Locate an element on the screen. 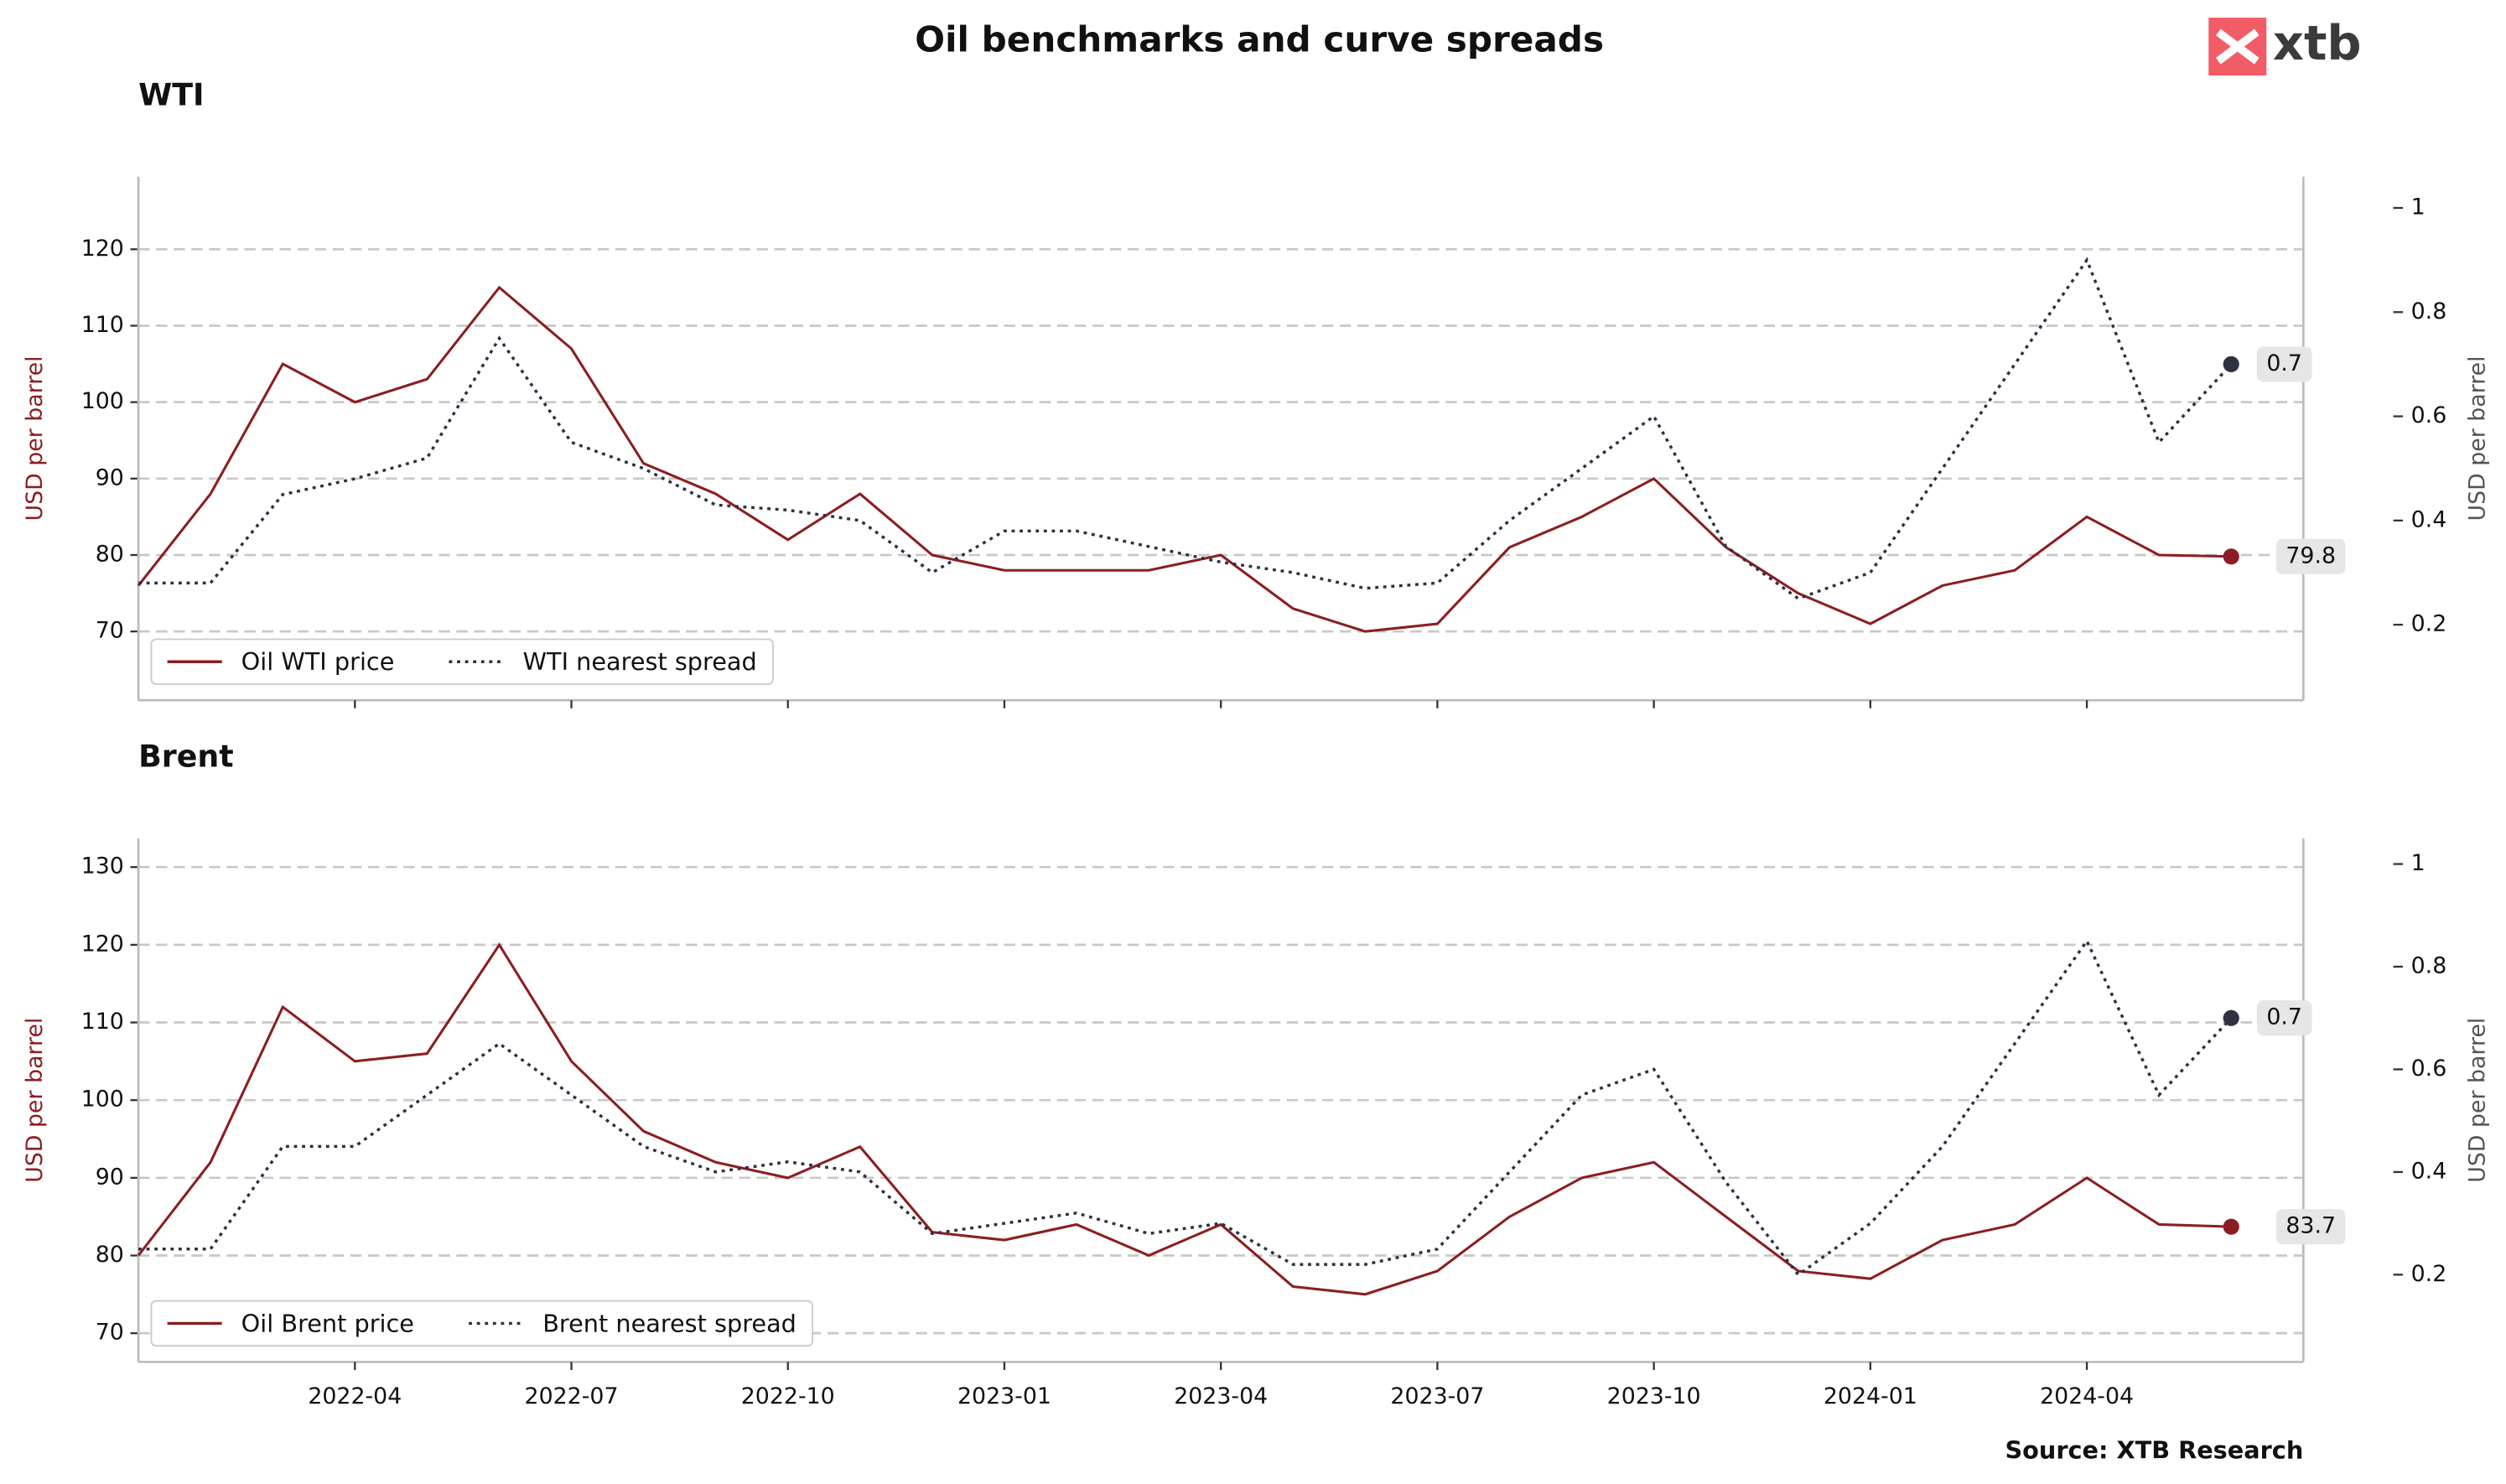 Image resolution: width=2506 pixels, height=1484 pixels. x-tick-label: 2024-04 is located at coordinates (2087, 1396).